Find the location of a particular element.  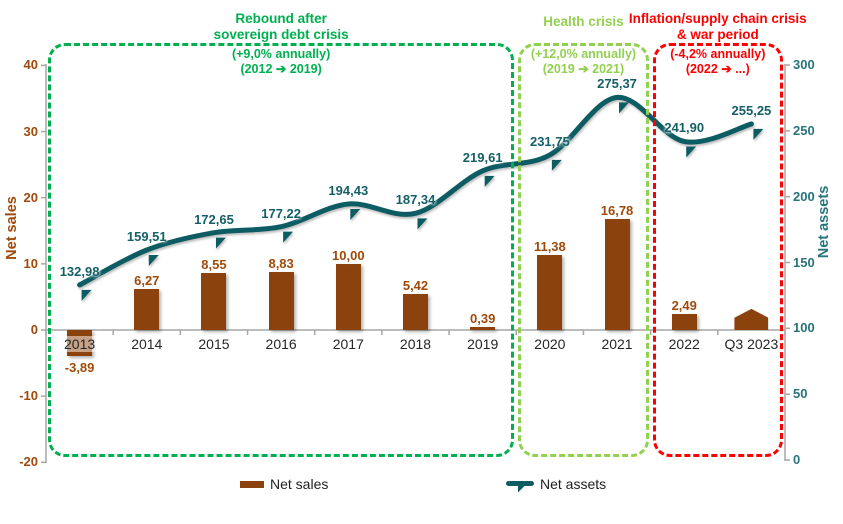

legend-item-net-assets: Net assets is located at coordinates (556, 484).